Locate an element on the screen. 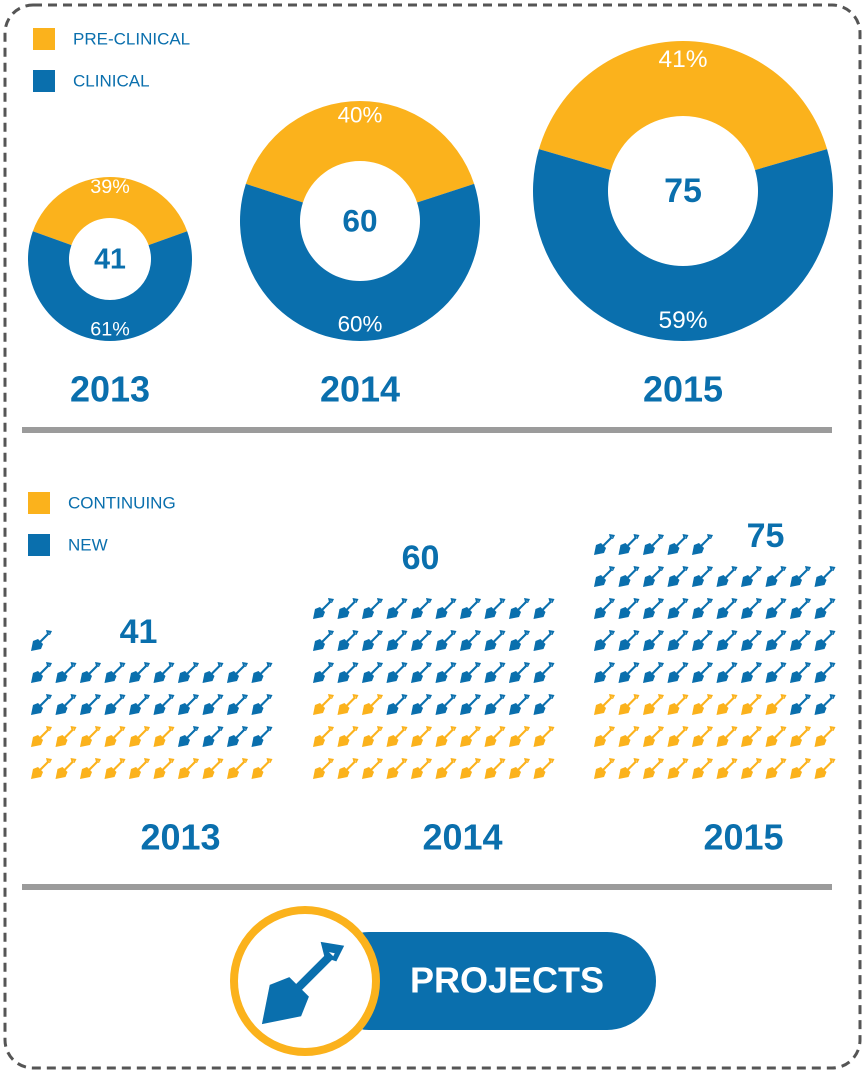  year-label: 2015 is located at coordinates (683, 389).